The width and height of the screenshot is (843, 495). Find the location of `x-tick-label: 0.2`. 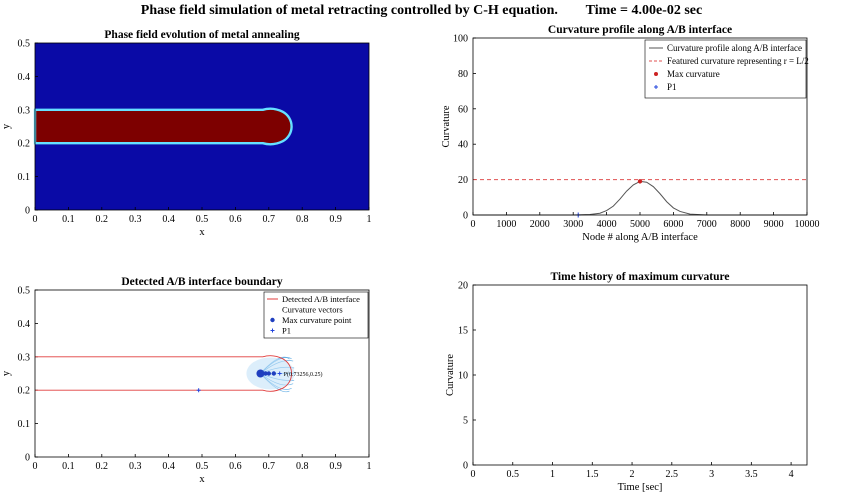

x-tick-label: 0.2 is located at coordinates (102, 466).